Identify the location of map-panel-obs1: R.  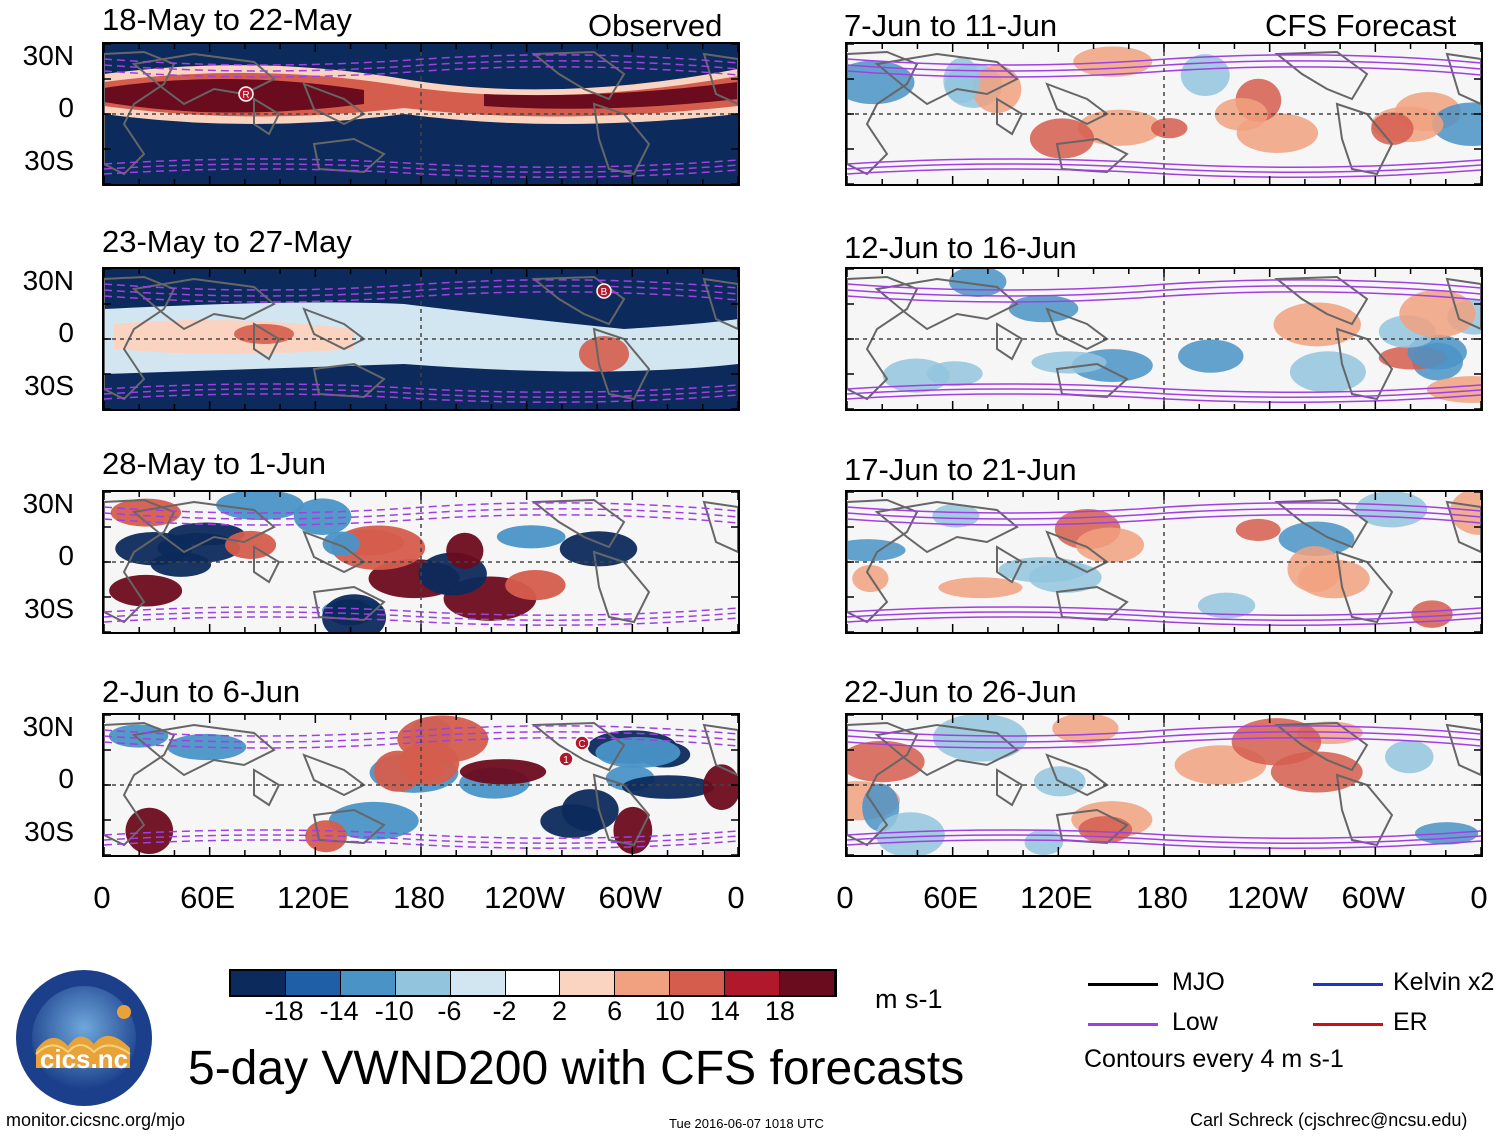
(421, 114).